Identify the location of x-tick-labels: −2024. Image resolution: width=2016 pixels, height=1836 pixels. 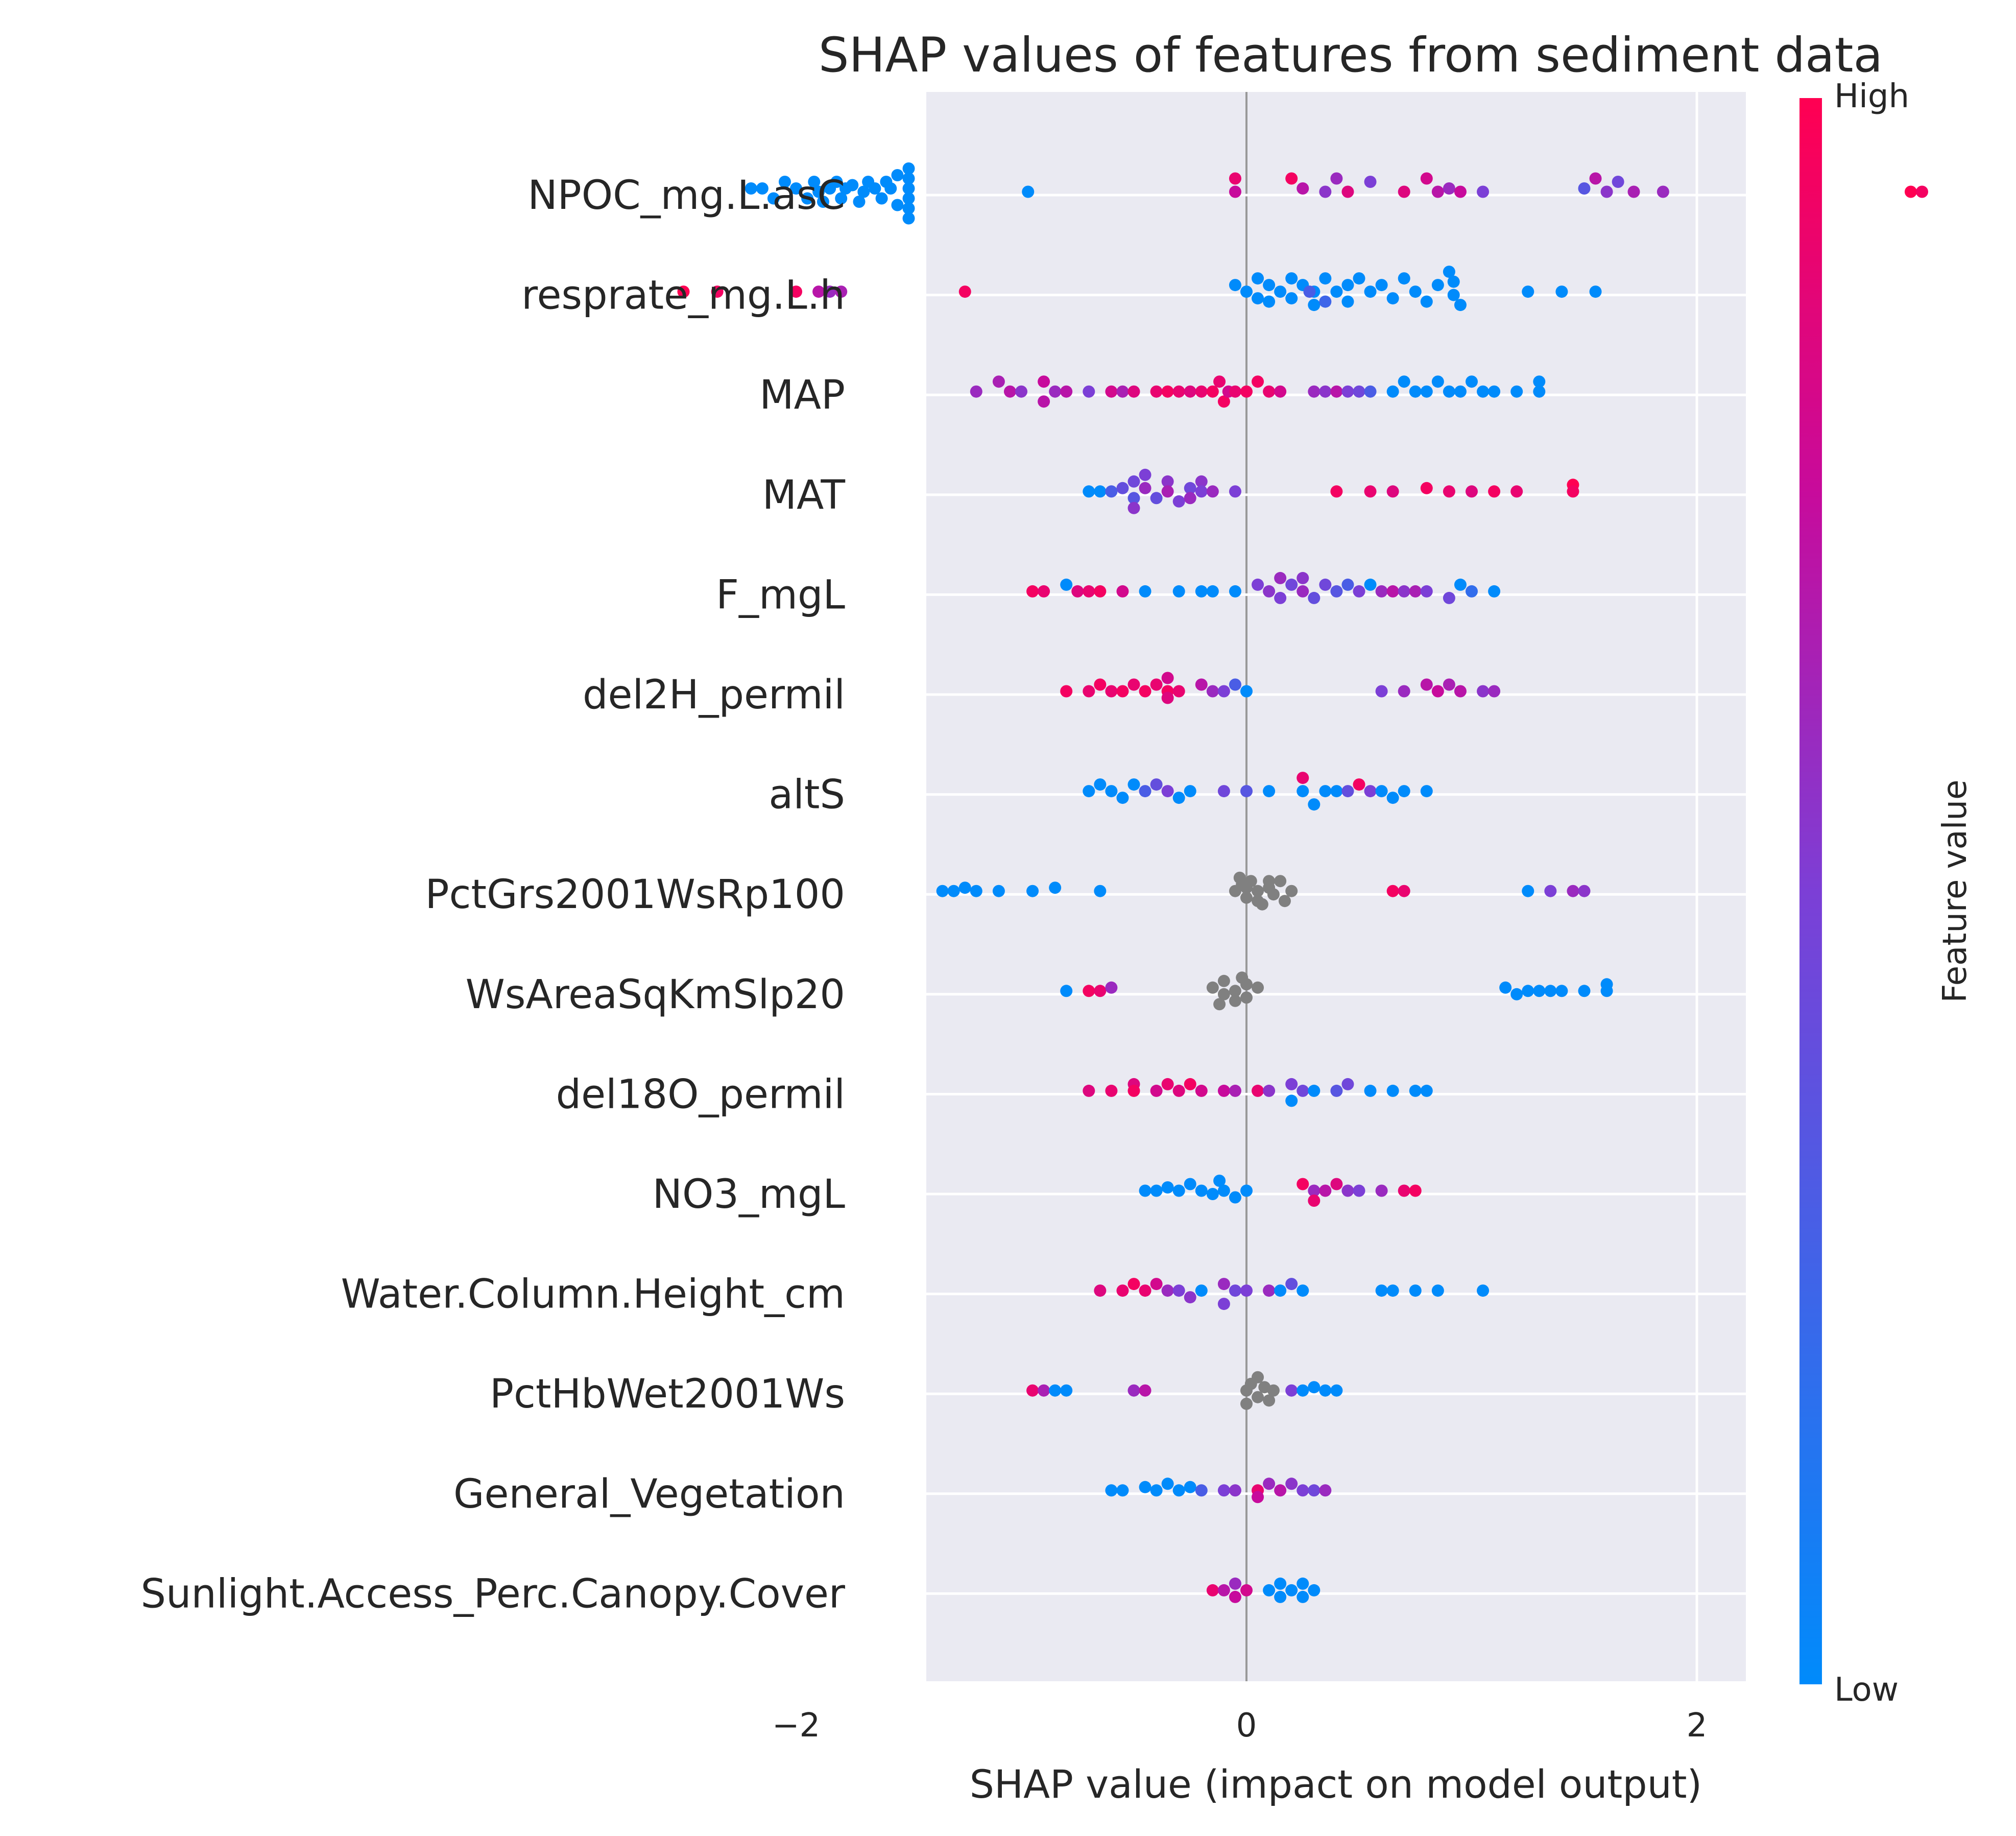
(1240, 1726).